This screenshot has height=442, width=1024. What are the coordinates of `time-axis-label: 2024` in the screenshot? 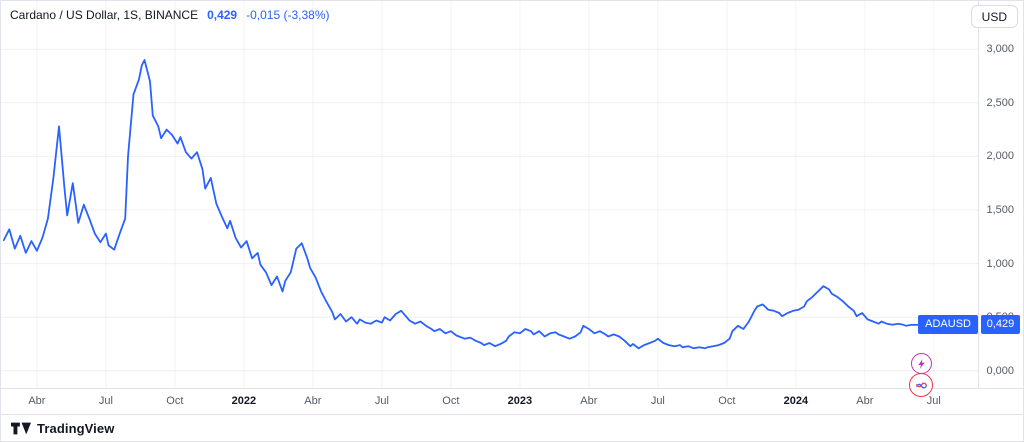 It's located at (796, 401).